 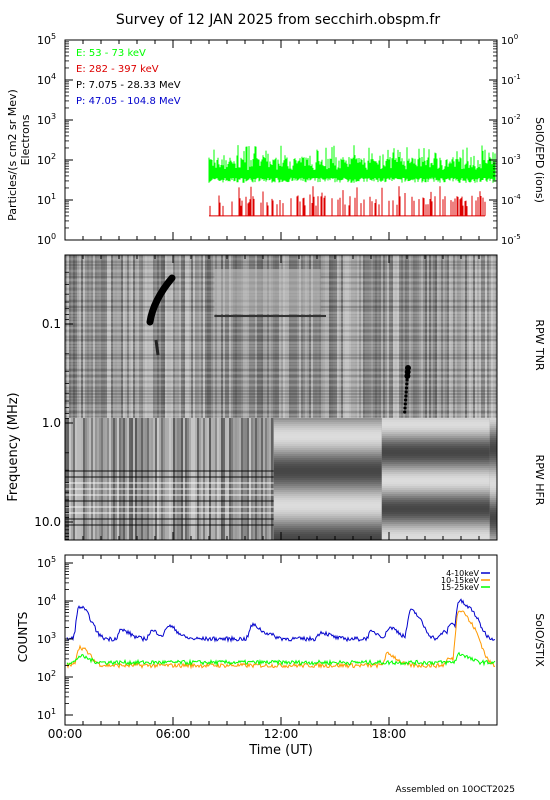 What do you see at coordinates (462, 573) in the screenshot?
I see `stix-legend-label-1: 4-10keV` at bounding box center [462, 573].